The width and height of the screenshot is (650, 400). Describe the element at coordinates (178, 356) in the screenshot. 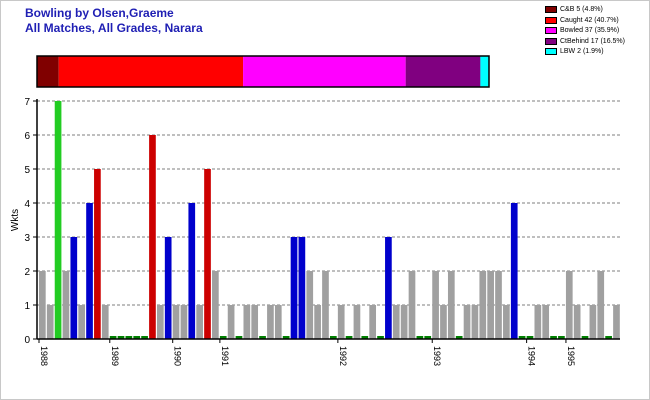

I see `x-tick-label: 1990` at that location.